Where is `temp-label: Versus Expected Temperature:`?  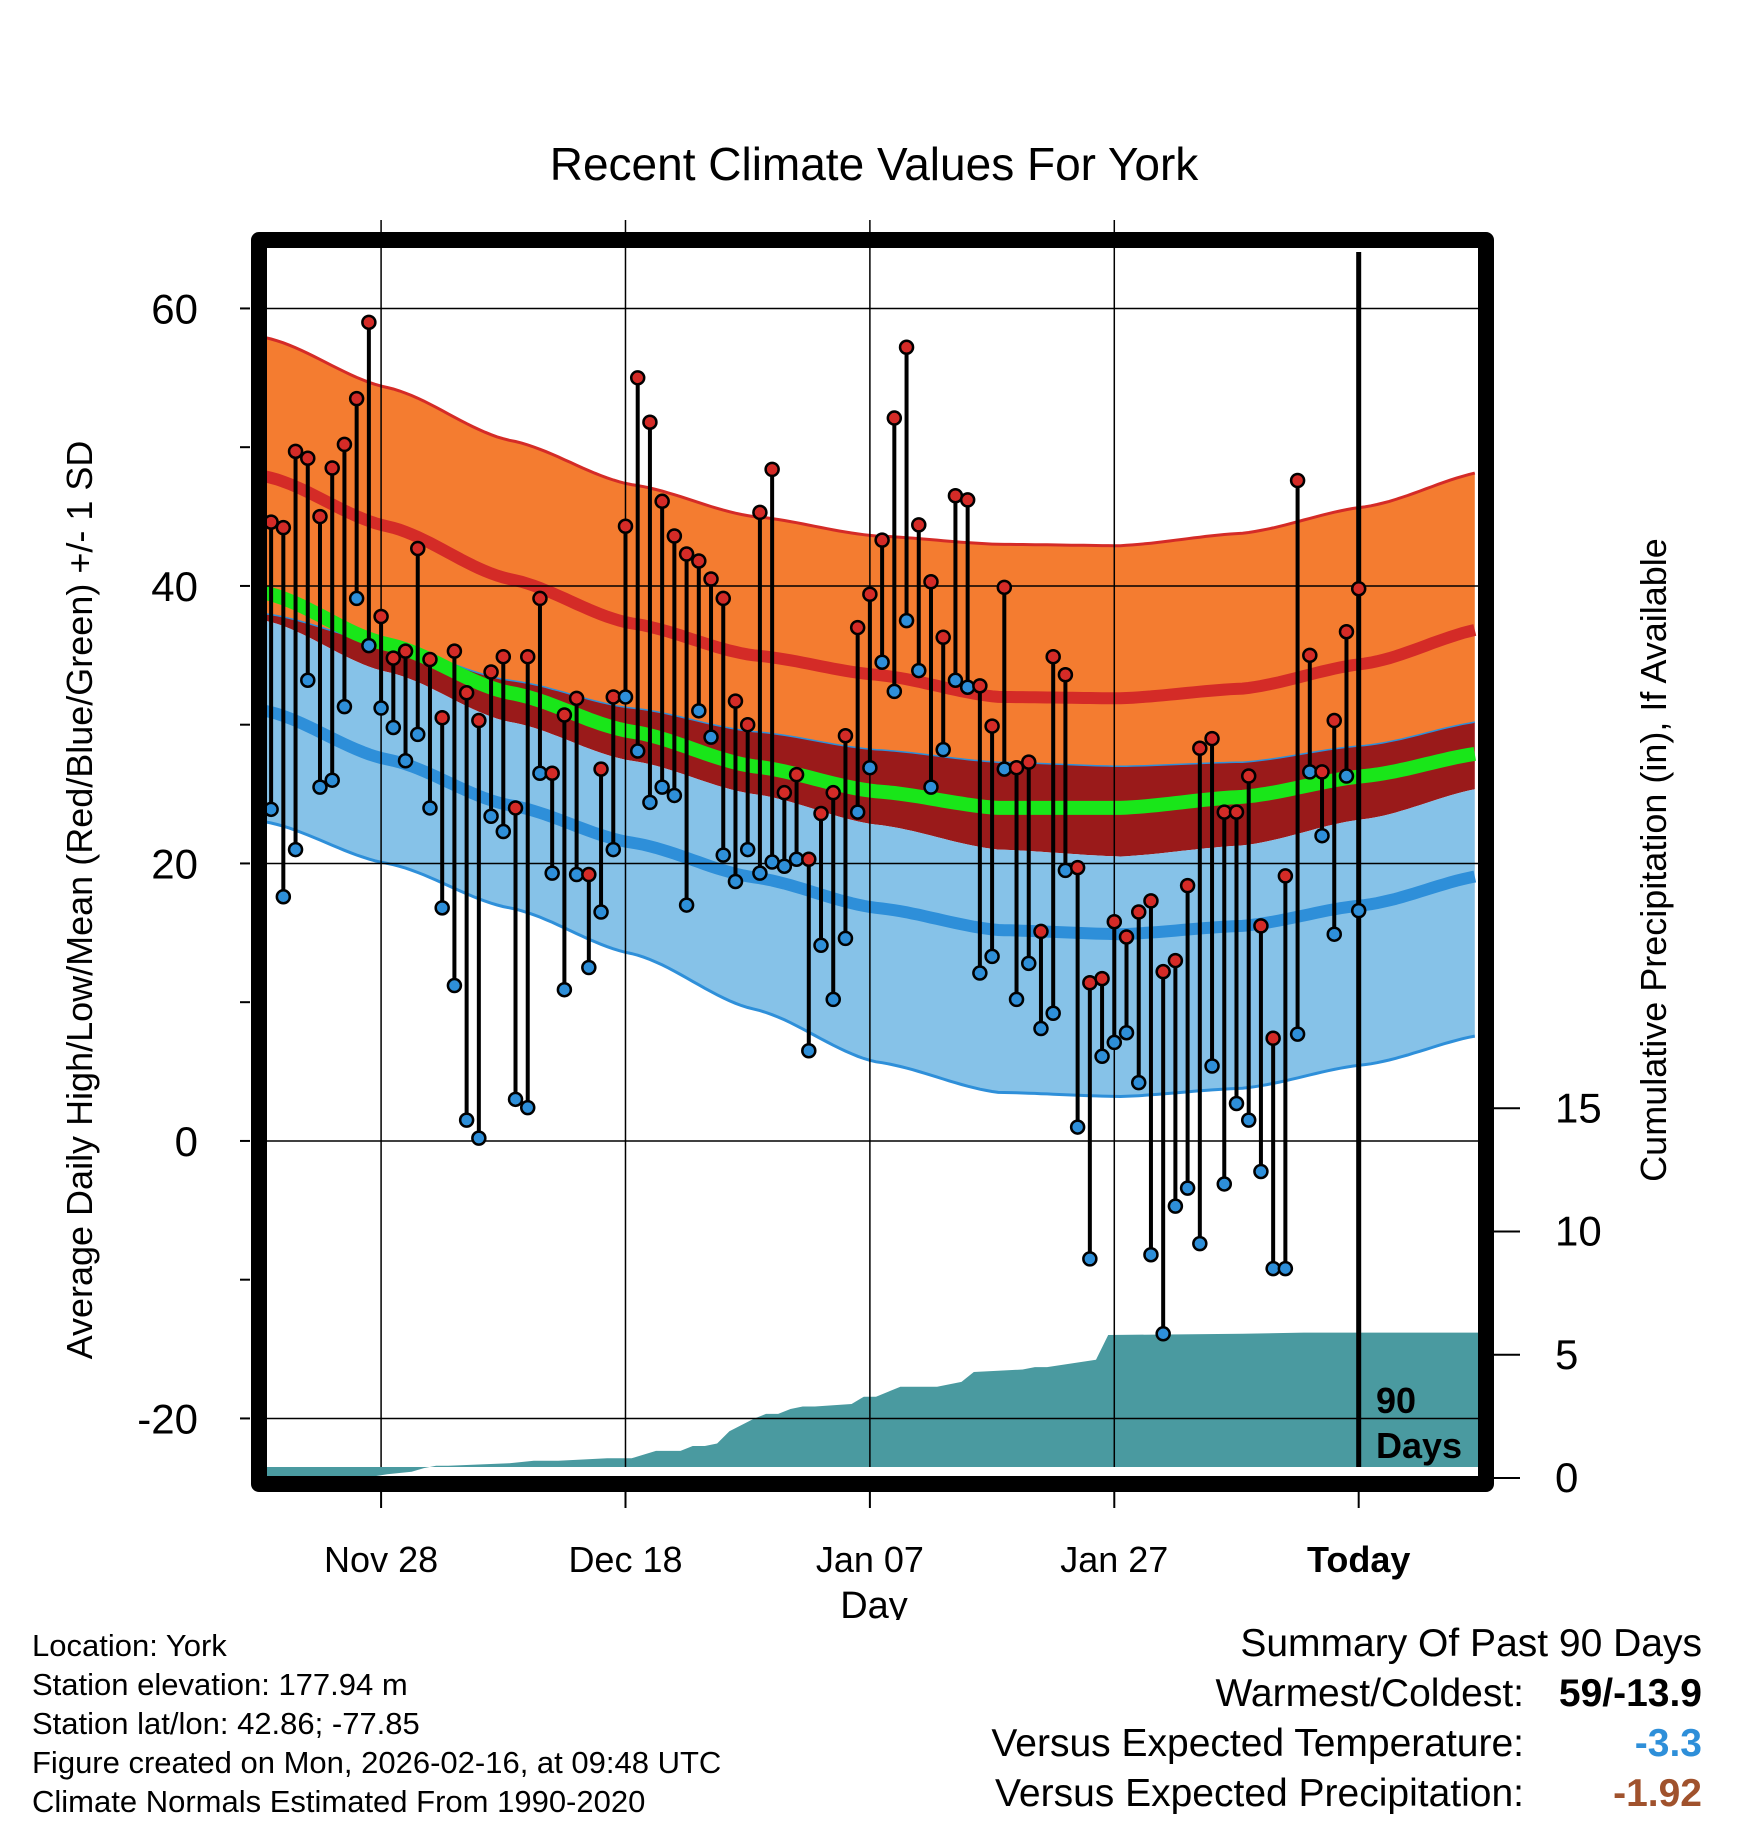 temp-label: Versus Expected Temperature: is located at coordinates (1257, 1743).